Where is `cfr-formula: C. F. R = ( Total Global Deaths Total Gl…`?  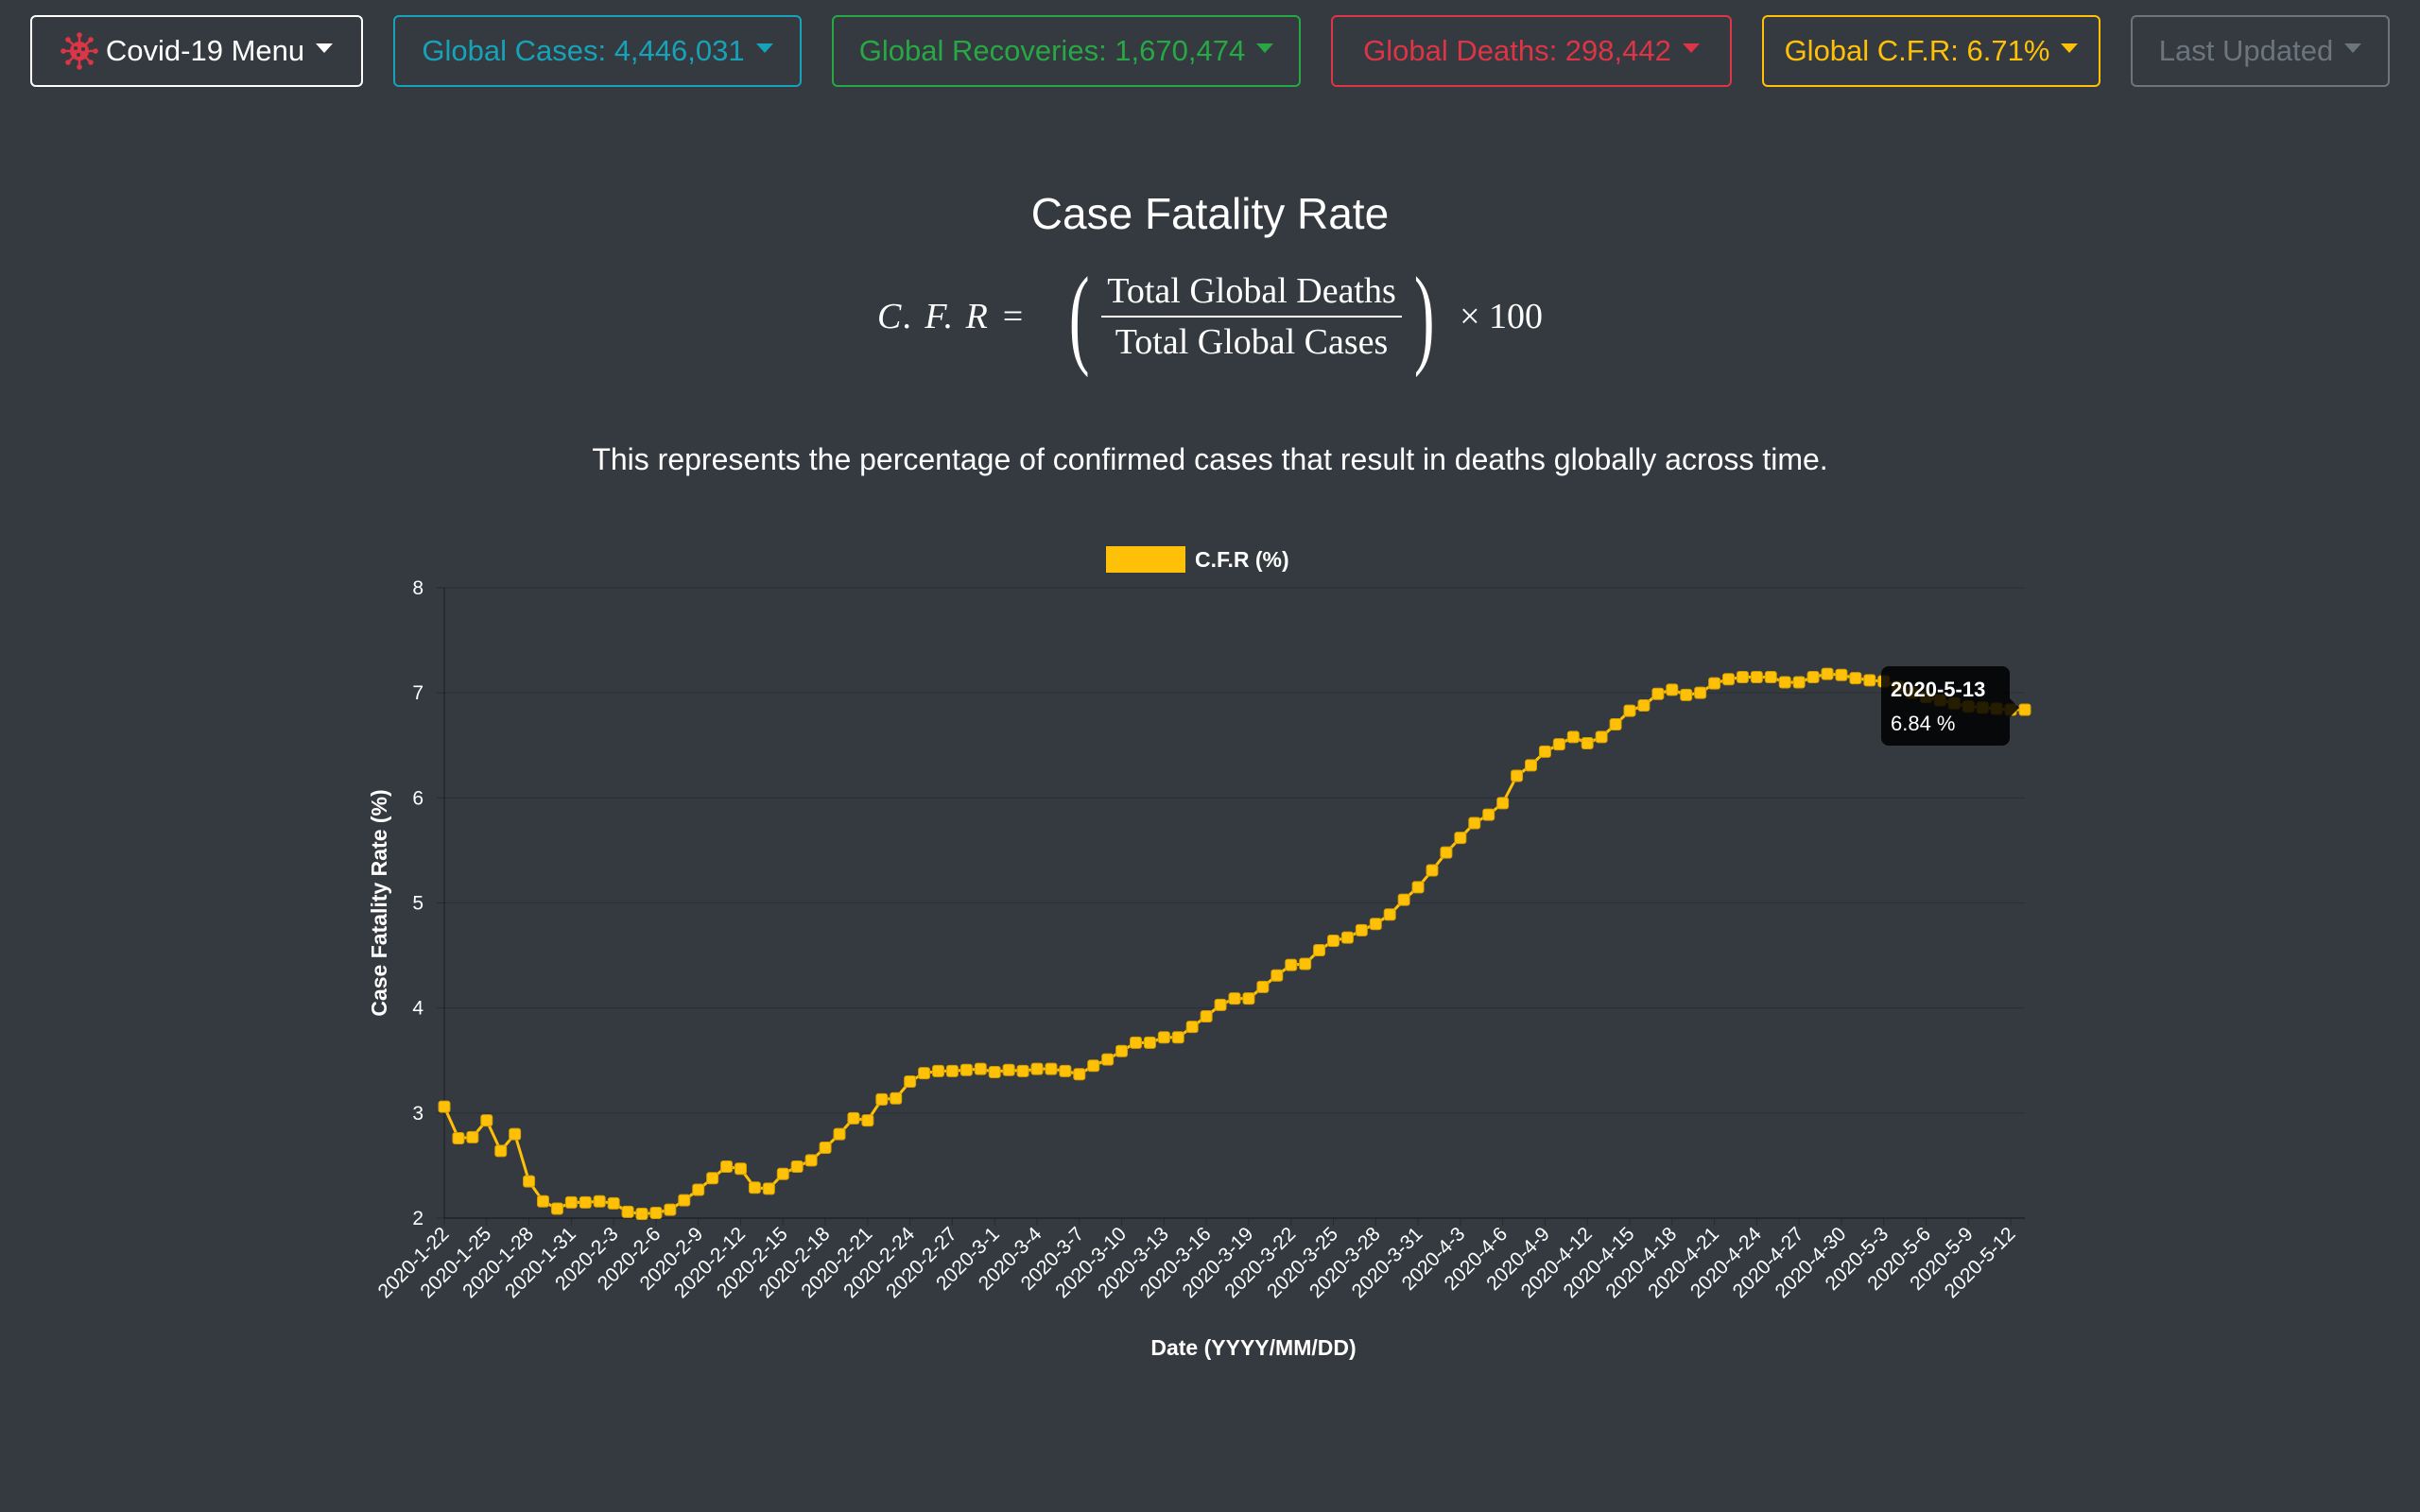 cfr-formula: C. F. R = ( Total Global Deaths Total Gl… is located at coordinates (1210, 316).